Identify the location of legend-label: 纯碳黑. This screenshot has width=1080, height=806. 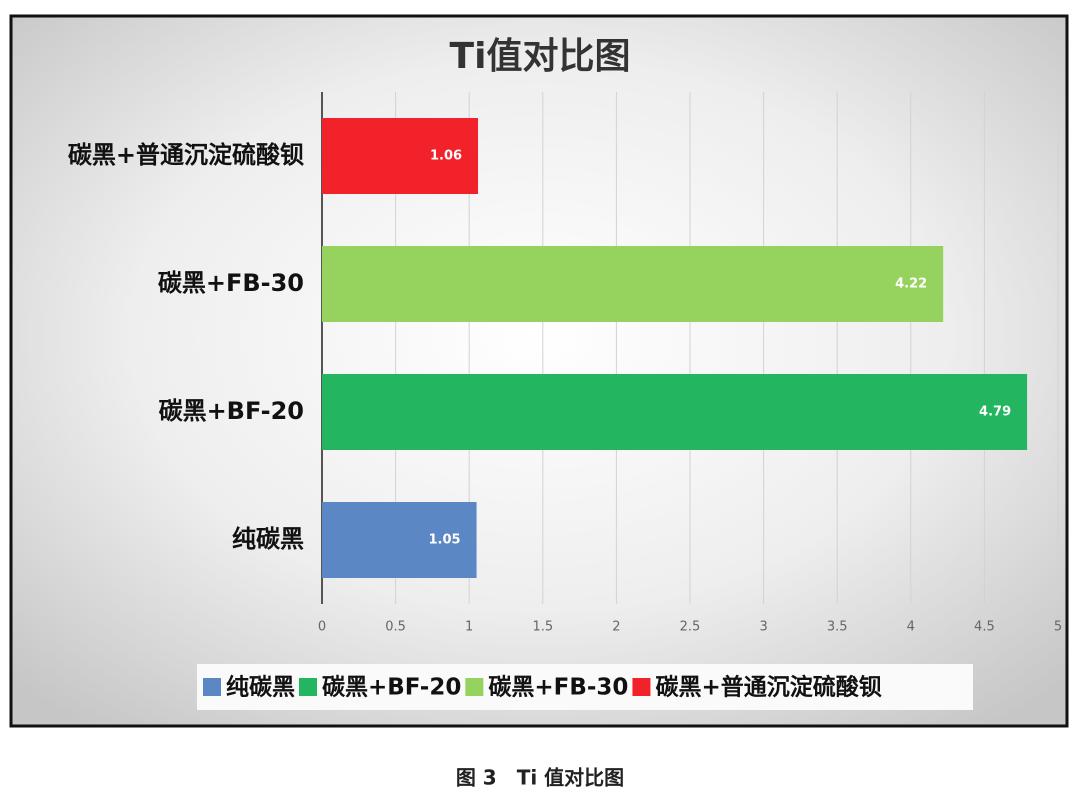
(260, 687).